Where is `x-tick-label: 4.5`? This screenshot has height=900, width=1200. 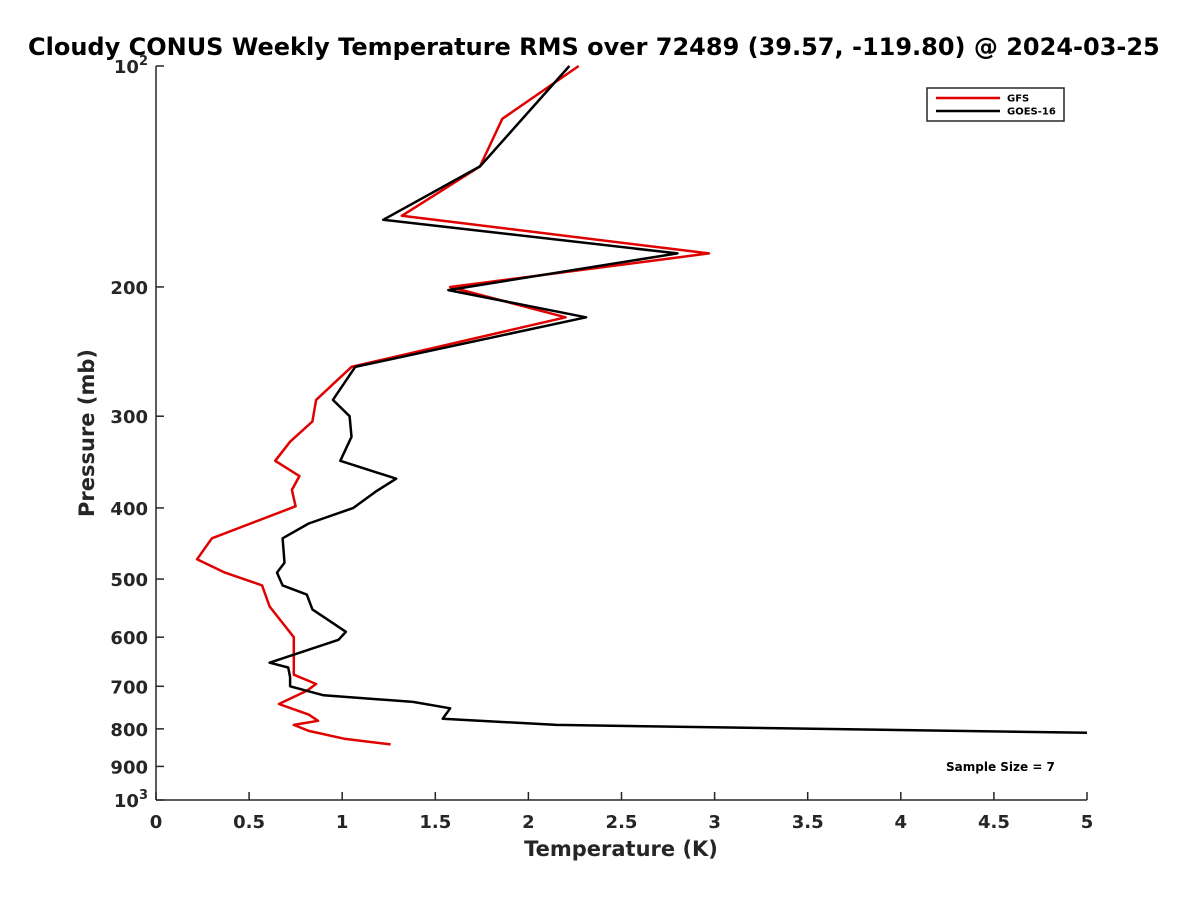 x-tick-label: 4.5 is located at coordinates (994, 822).